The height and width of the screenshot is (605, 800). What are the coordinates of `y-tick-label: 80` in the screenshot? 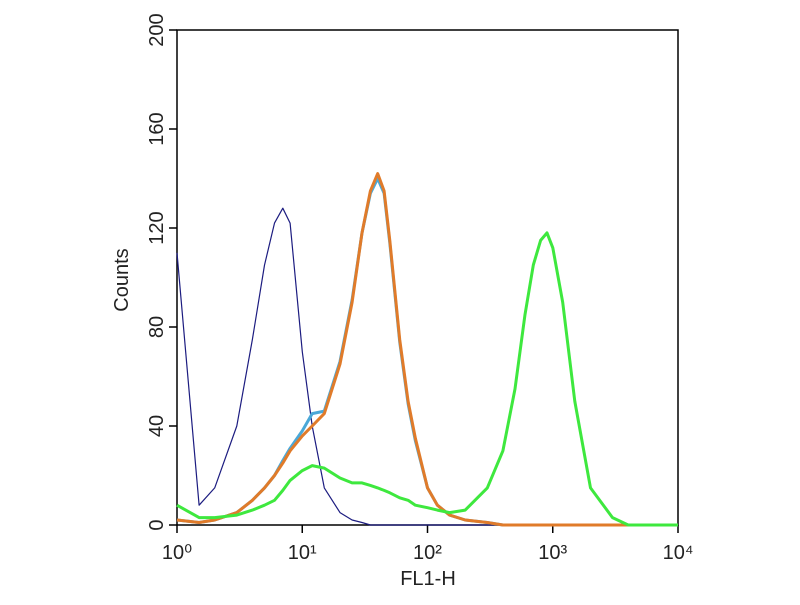 It's located at (157, 327).